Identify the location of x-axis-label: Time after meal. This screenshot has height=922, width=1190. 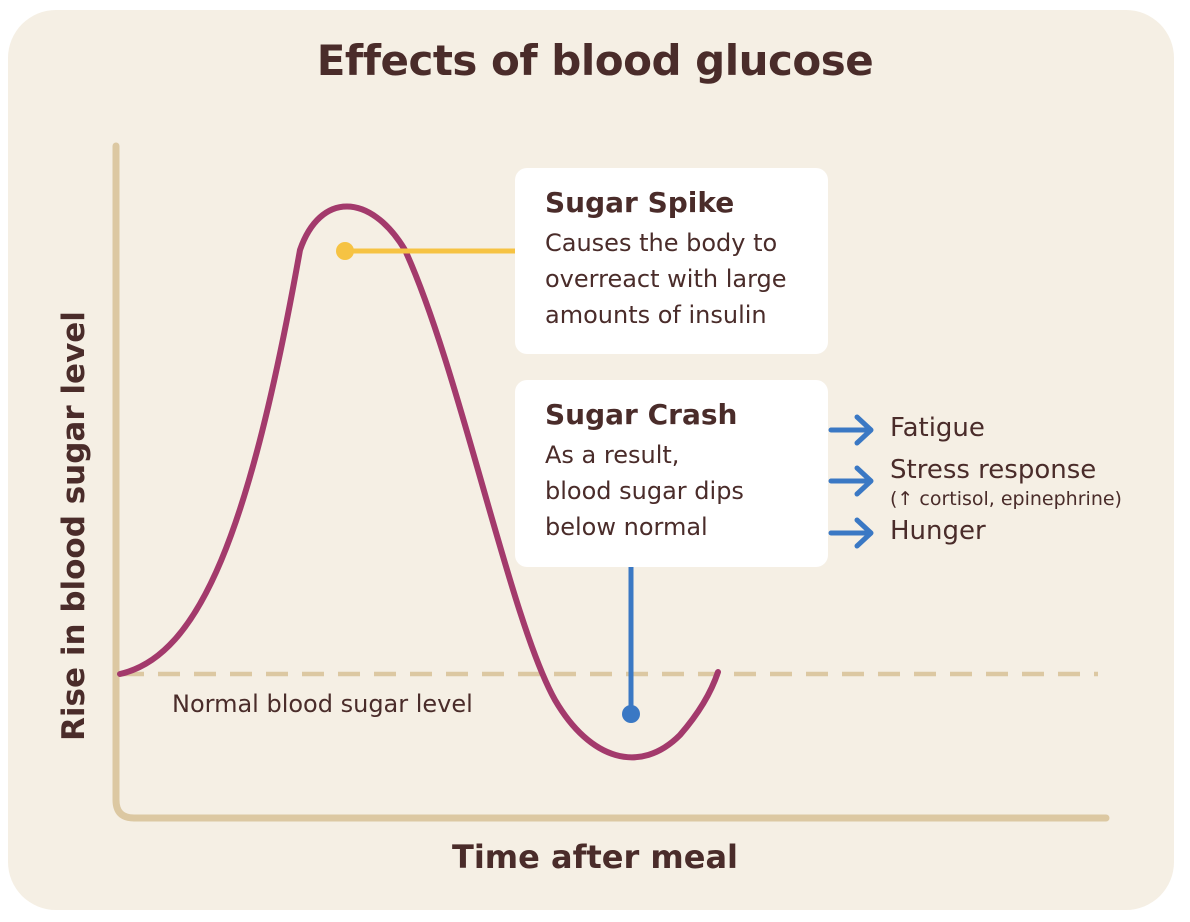
(595, 857).